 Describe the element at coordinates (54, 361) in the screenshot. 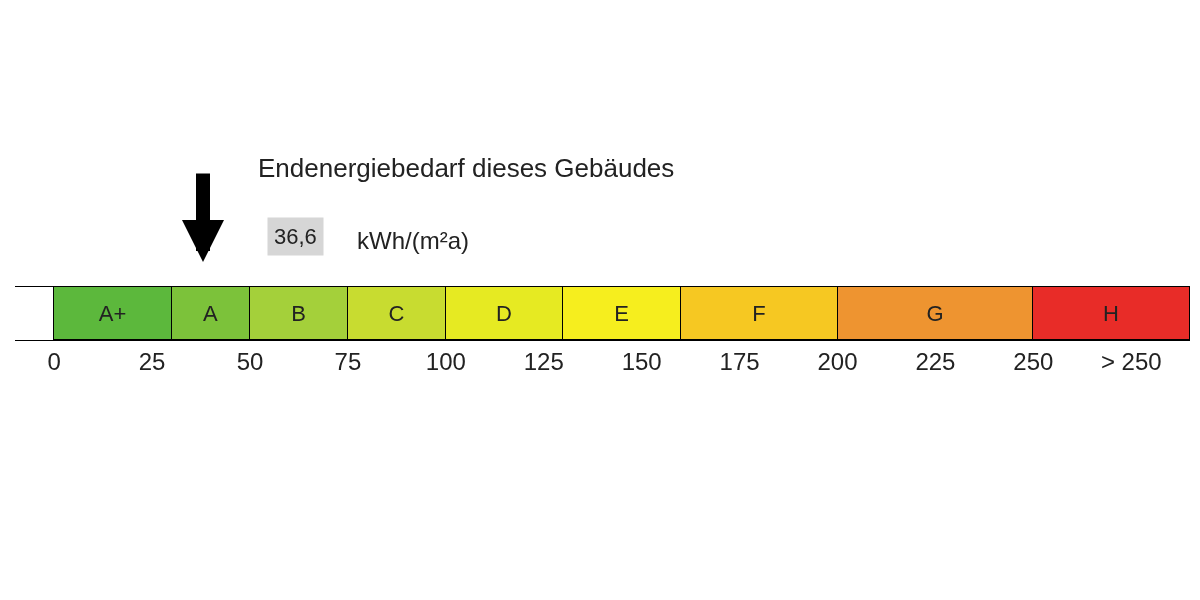

I see `x-tick-label: 0` at that location.